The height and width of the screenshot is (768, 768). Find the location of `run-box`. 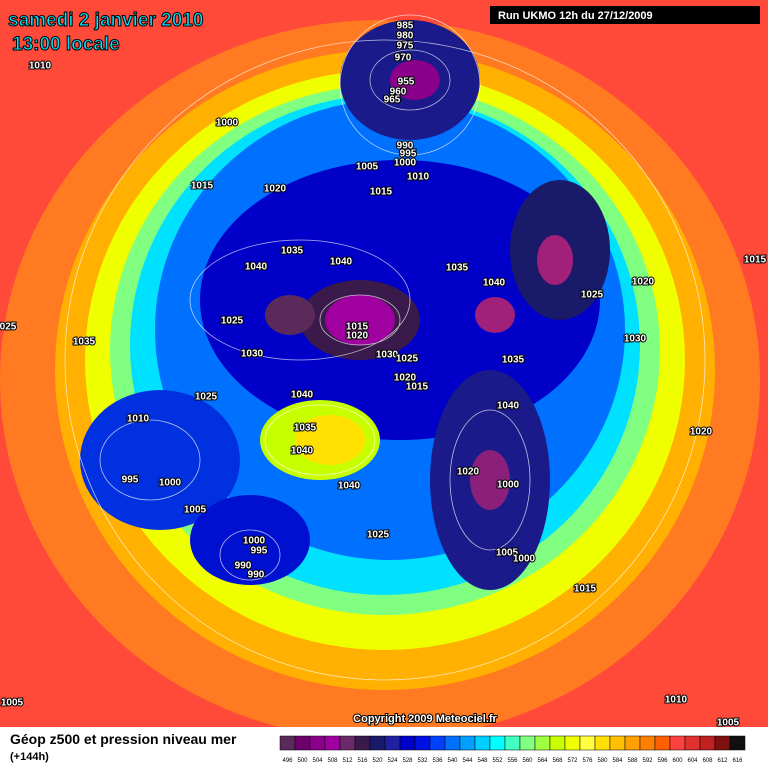

run-box is located at coordinates (625, 15).